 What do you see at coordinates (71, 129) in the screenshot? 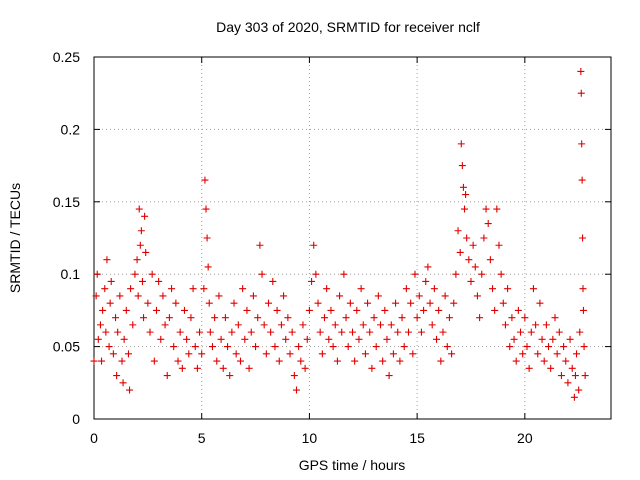
I see `y-tick-label: 0.2` at bounding box center [71, 129].